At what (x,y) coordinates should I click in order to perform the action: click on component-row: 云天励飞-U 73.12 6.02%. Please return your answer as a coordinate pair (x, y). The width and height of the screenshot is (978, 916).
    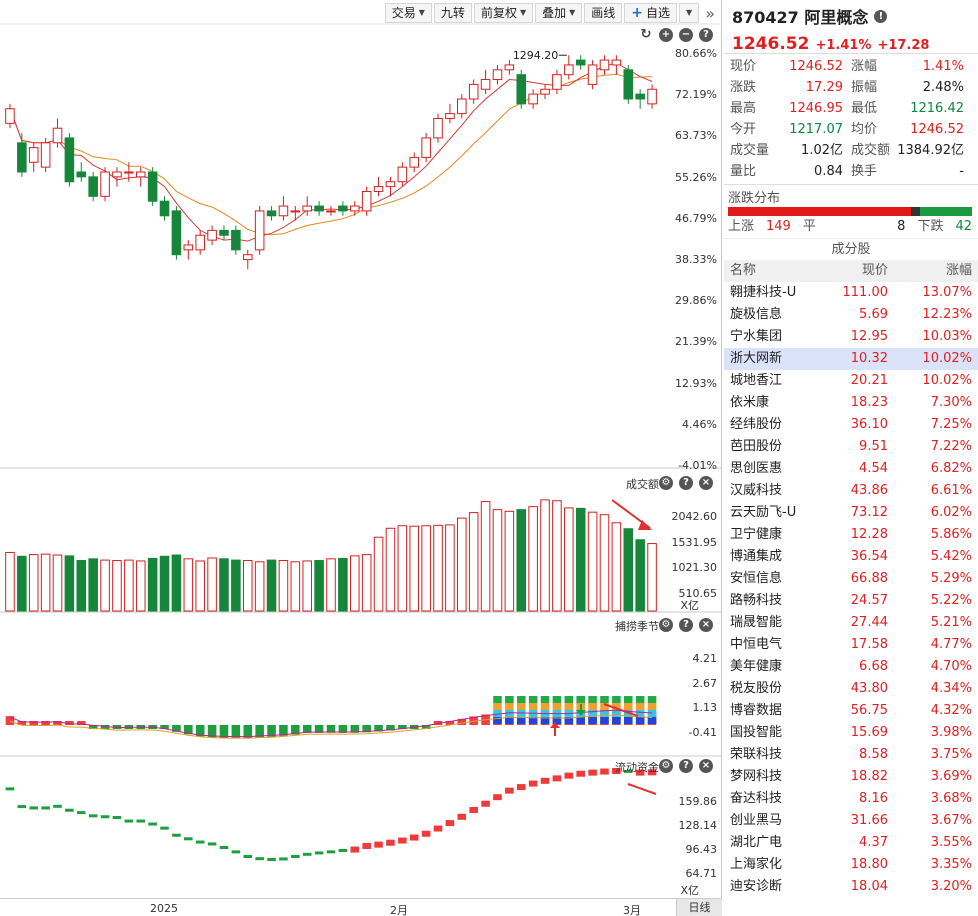
    Looking at the image, I should click on (851, 513).